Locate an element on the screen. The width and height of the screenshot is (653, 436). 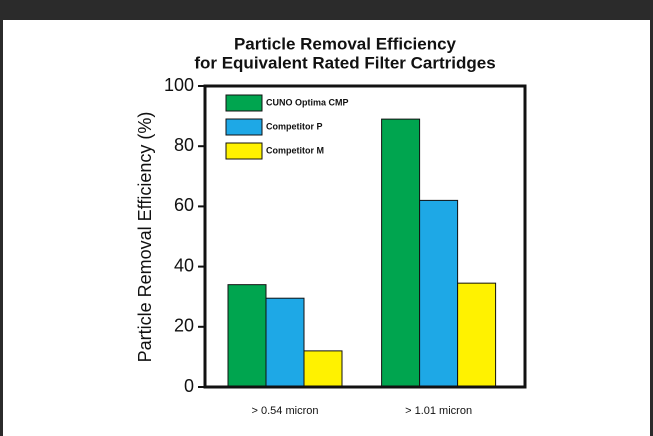
y-tick-label: 80 is located at coordinates (184, 145).